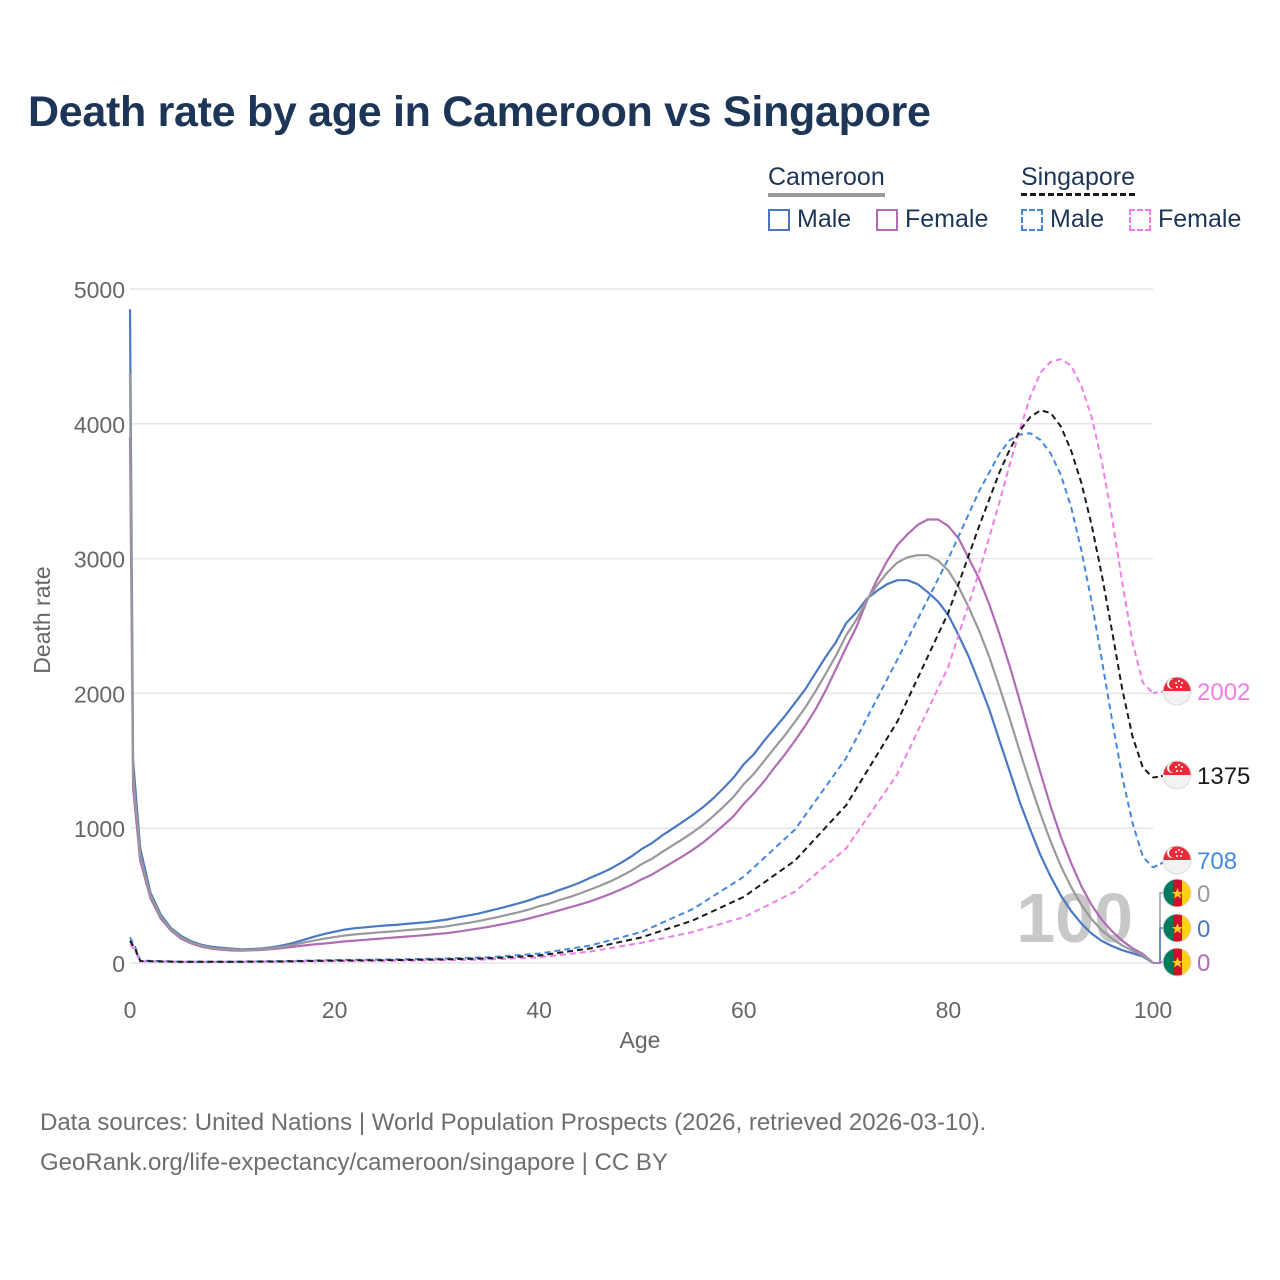 This screenshot has width=1280, height=1280. What do you see at coordinates (335, 1010) in the screenshot?
I see `x-tick-label: 20` at bounding box center [335, 1010].